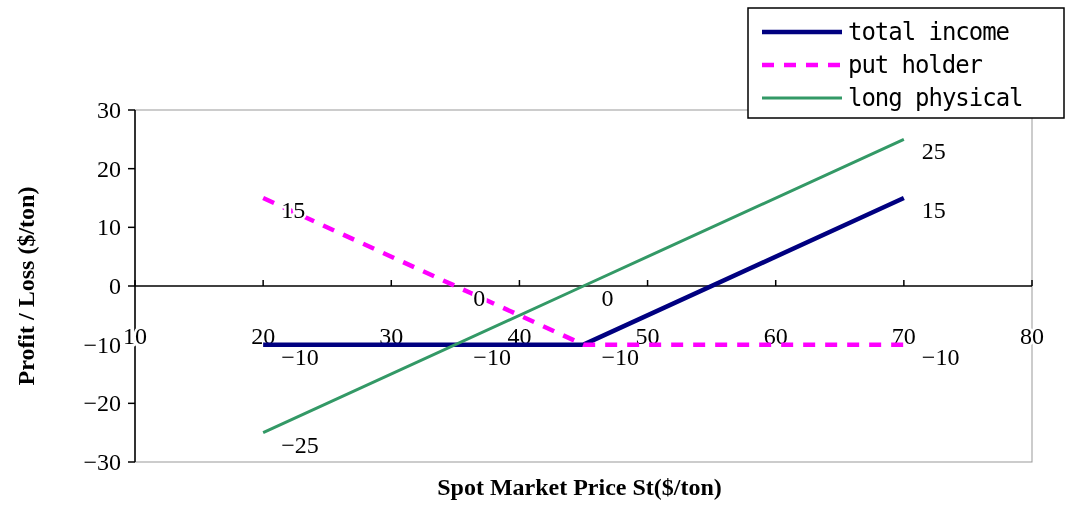 The image size is (1066, 505). I want to click on y-tick-label: 20, so click(109, 168).